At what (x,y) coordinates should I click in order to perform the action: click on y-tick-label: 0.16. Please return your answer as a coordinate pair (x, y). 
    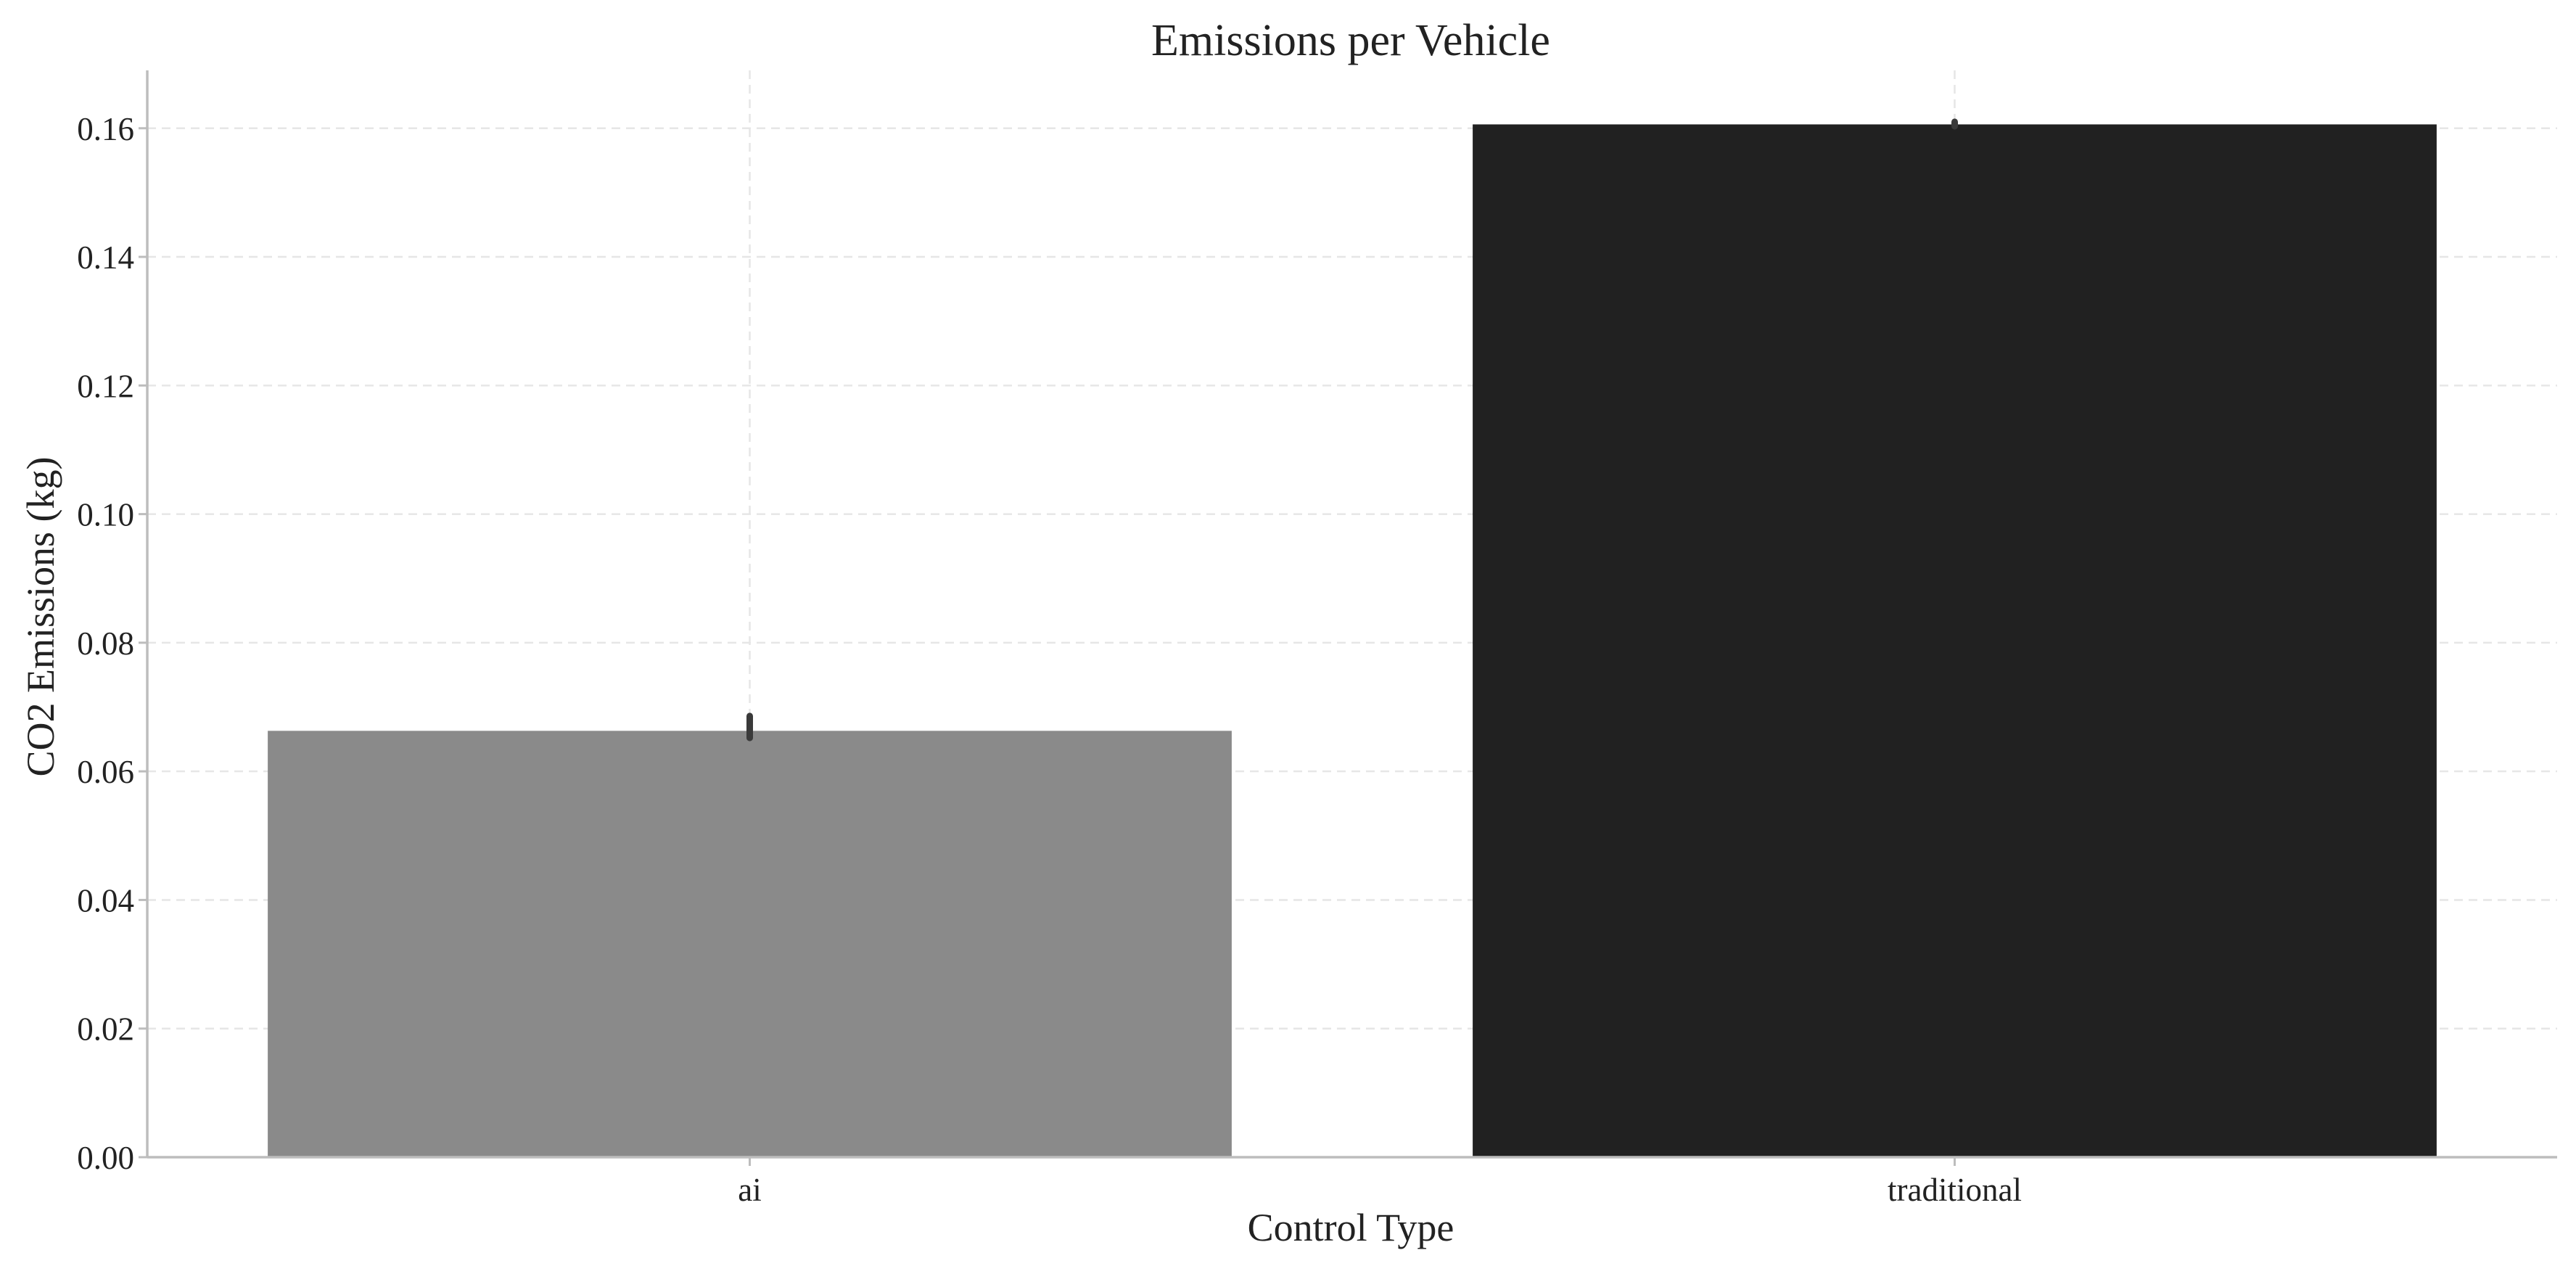
    Looking at the image, I should click on (105, 129).